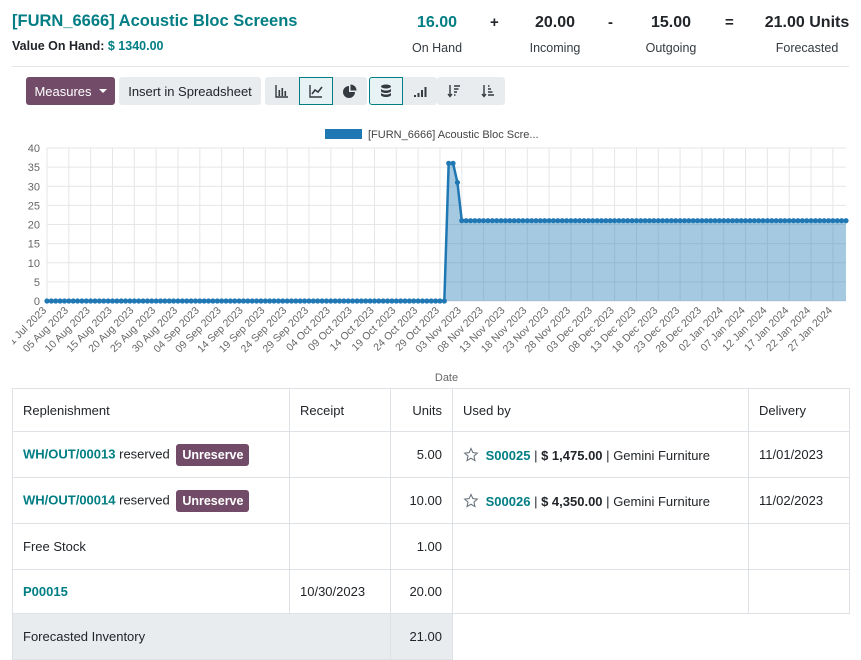  What do you see at coordinates (799, 500) in the screenshot?
I see `delivery-cell: 11/02/2023` at bounding box center [799, 500].